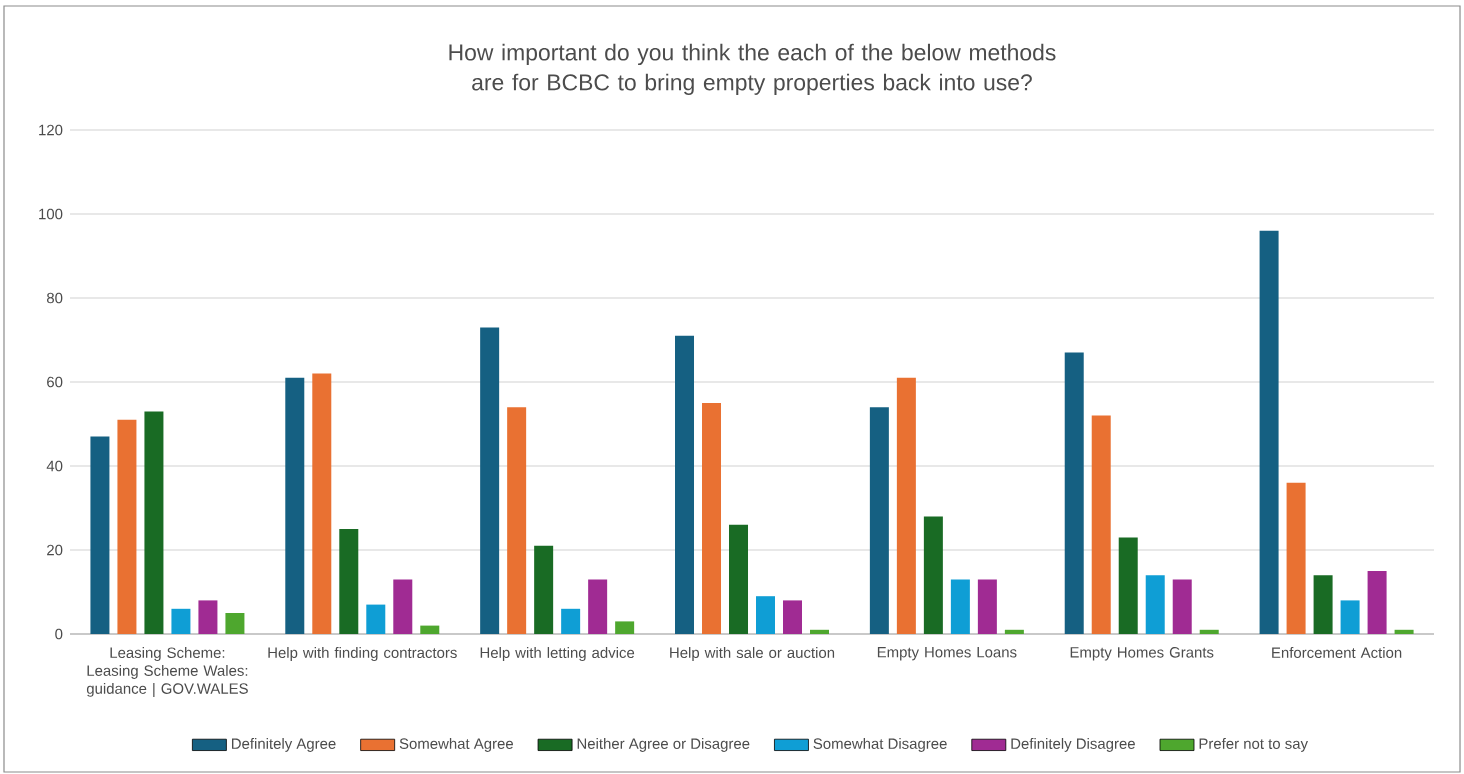  Describe the element at coordinates (1337, 653) in the screenshot. I see `x-tick-label: Enforcement Action` at that location.